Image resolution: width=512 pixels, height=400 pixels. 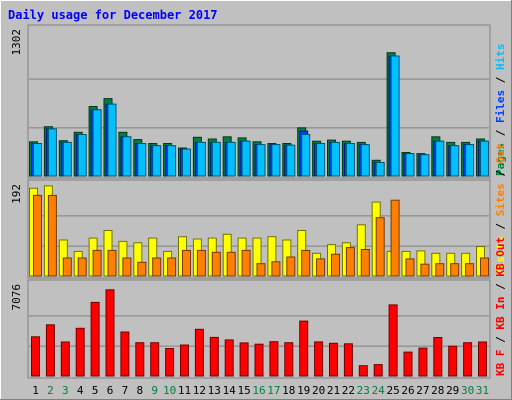 What do you see at coordinates (379, 390) in the screenshot?
I see `x-tick-label-day-24: 24` at bounding box center [379, 390].